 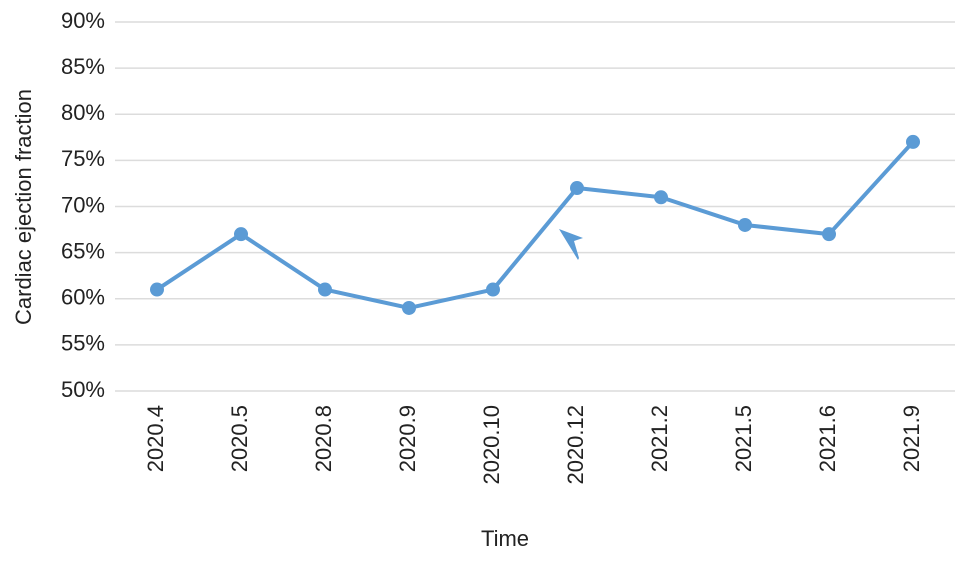 What do you see at coordinates (83, 112) in the screenshot?
I see `y-tick-label: 80%` at bounding box center [83, 112].